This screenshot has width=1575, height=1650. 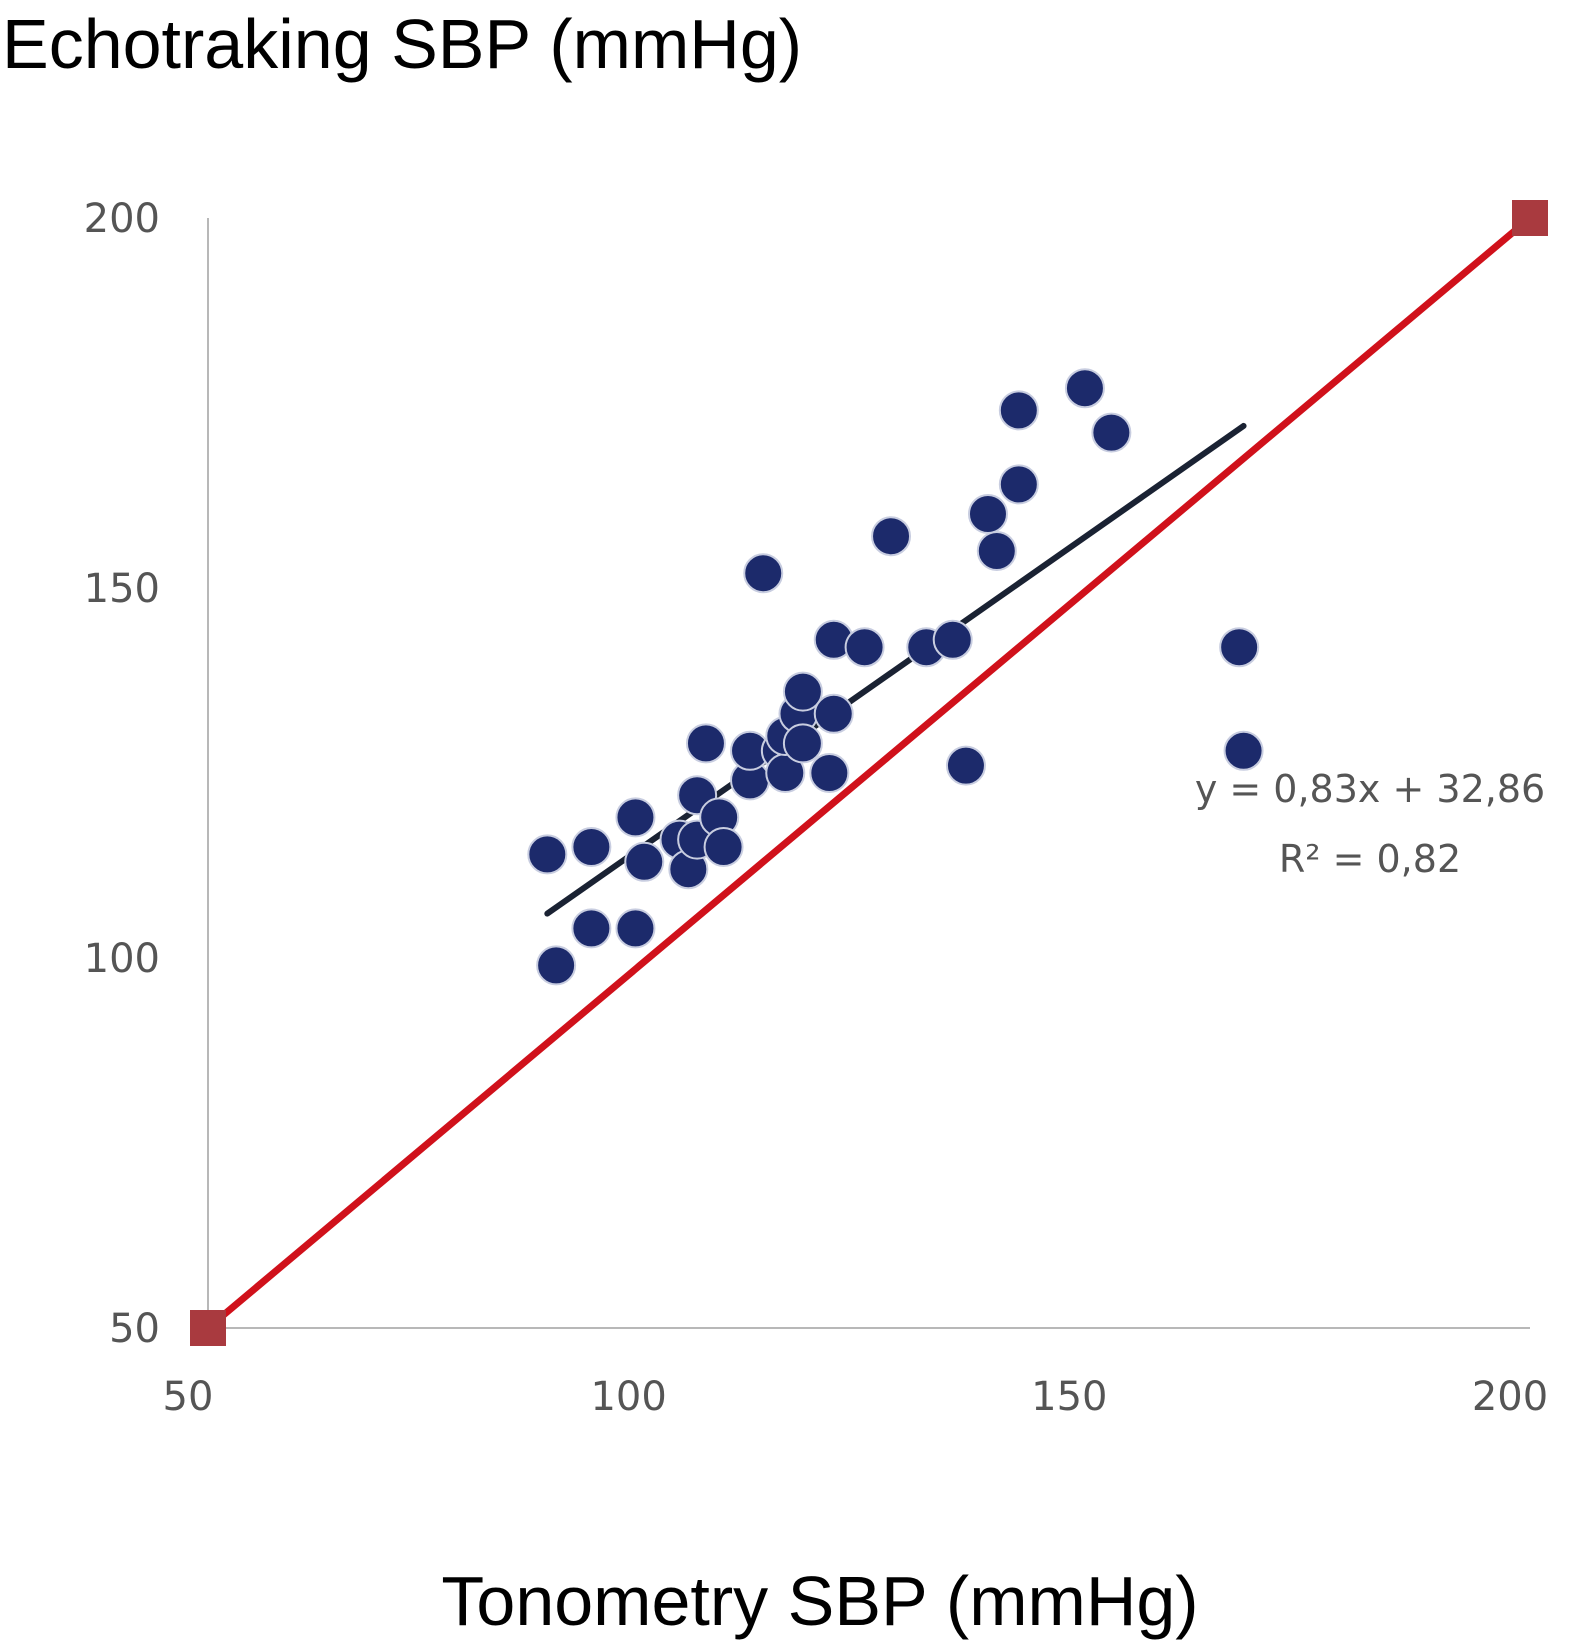 What do you see at coordinates (819, 1601) in the screenshot?
I see `x-axis-title: Tonometry SBP (mmHg)` at bounding box center [819, 1601].